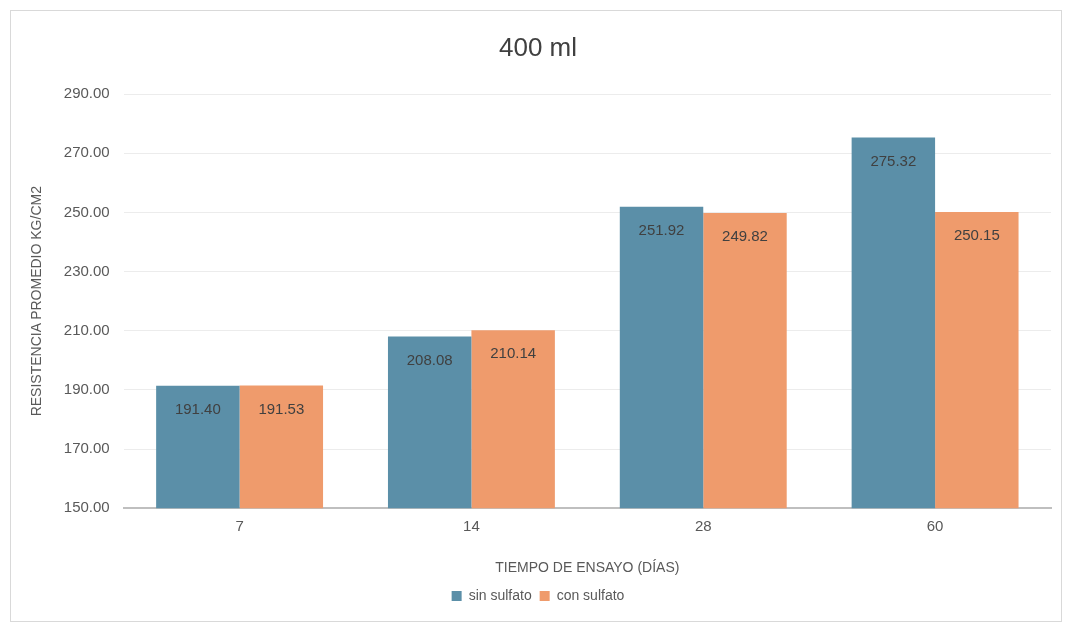  Describe the element at coordinates (538, 46) in the screenshot. I see `chart-title: 400 ml` at that location.